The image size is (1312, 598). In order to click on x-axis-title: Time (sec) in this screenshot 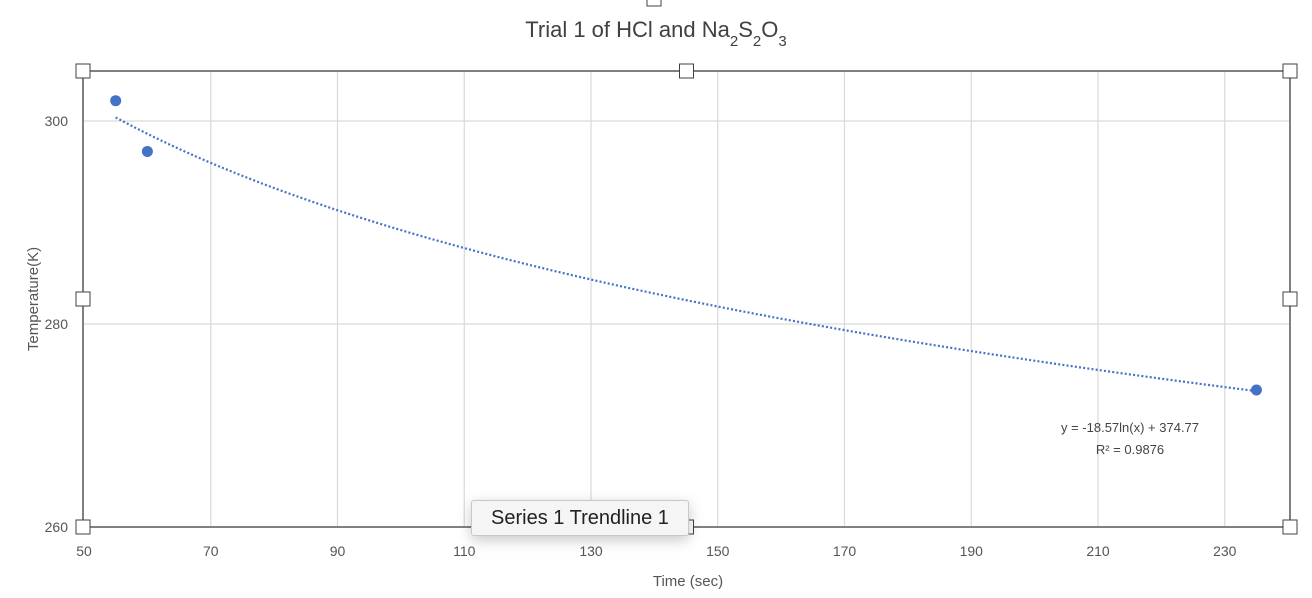, I will do `click(688, 581)`.